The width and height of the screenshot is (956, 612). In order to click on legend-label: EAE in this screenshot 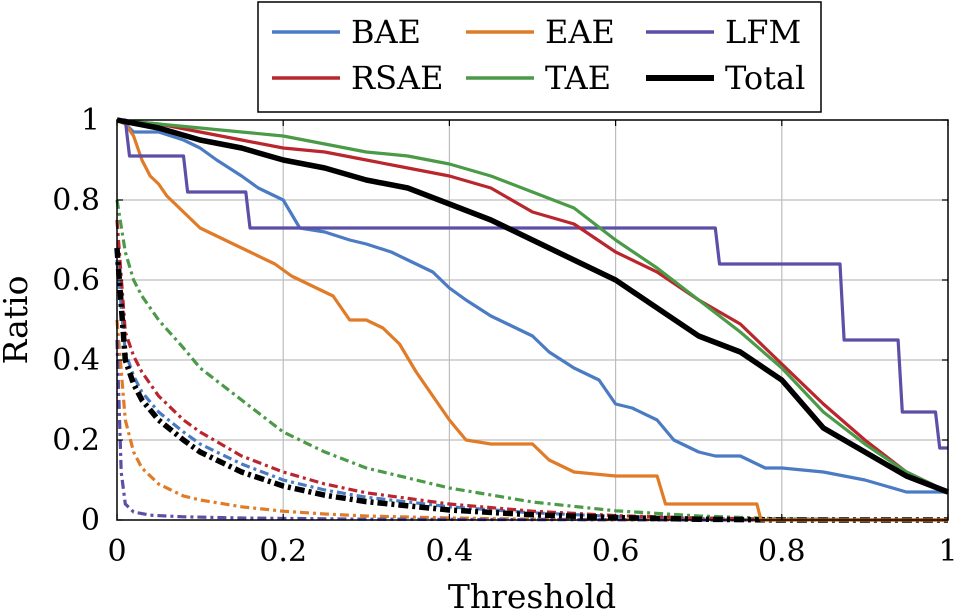, I will do `click(580, 32)`.